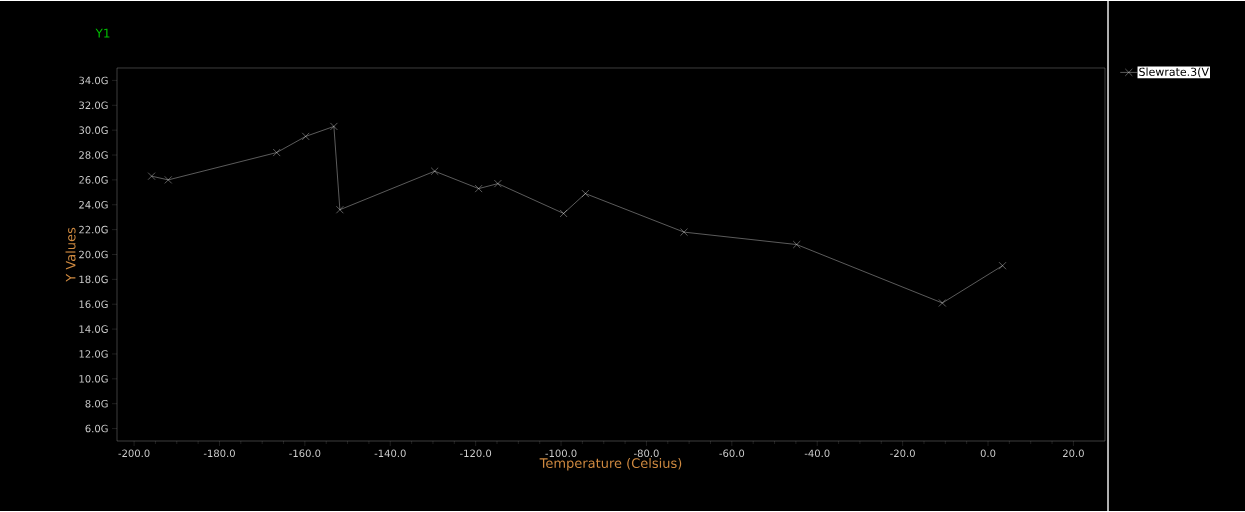 This screenshot has height=512, width=1245. I want to click on x-tick-label: -60.0, so click(732, 453).